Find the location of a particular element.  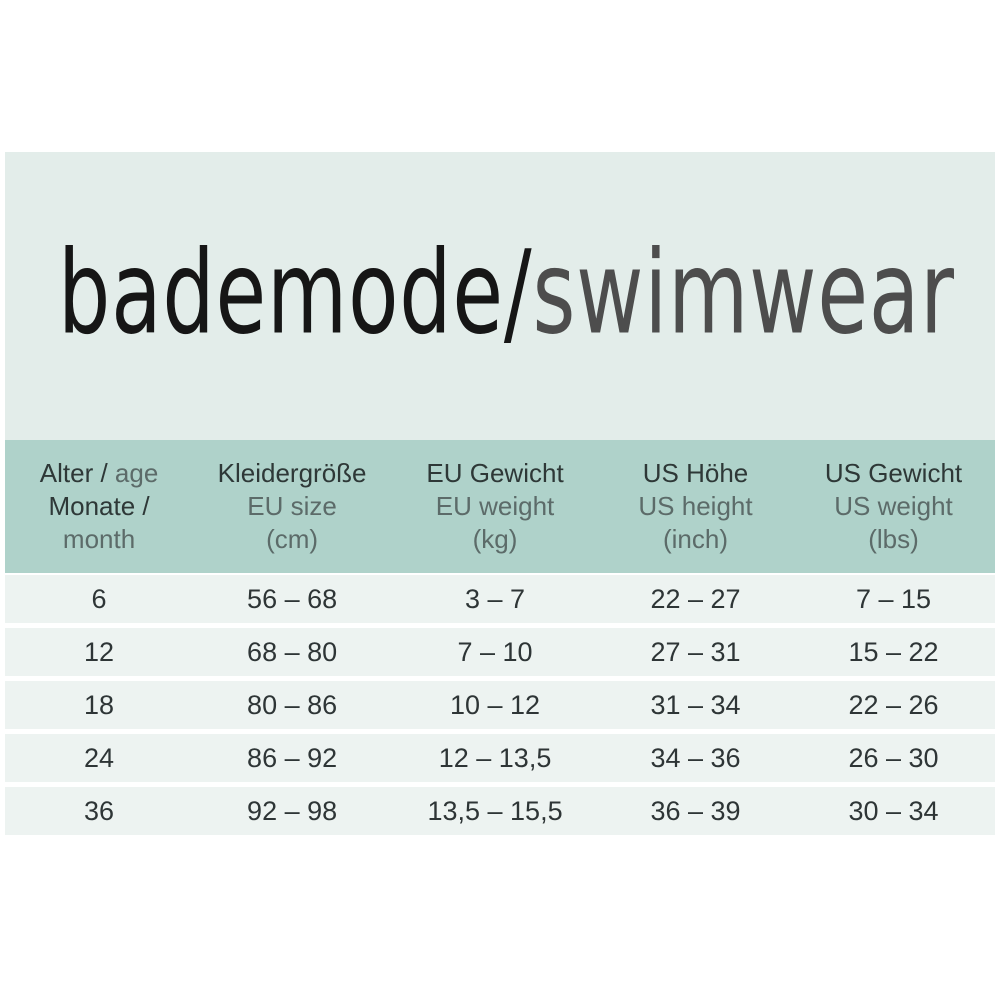

header-col-eu-weight: EU Gewicht EU weight (kg) is located at coordinates (495, 506).